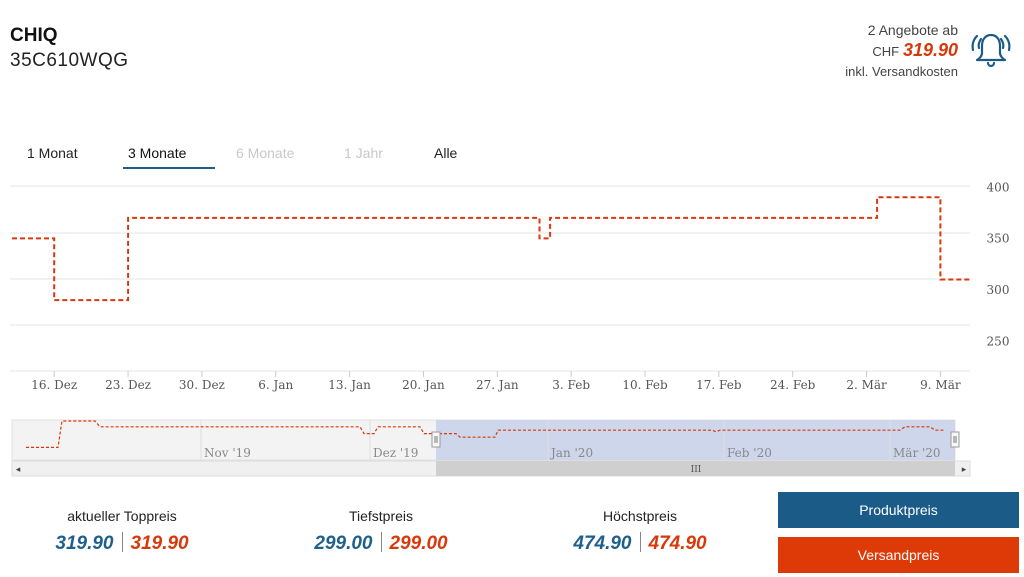 Image resolution: width=1024 pixels, height=577 pixels. Describe the element at coordinates (54, 385) in the screenshot. I see `x-tick-label: 16. Dez` at that location.